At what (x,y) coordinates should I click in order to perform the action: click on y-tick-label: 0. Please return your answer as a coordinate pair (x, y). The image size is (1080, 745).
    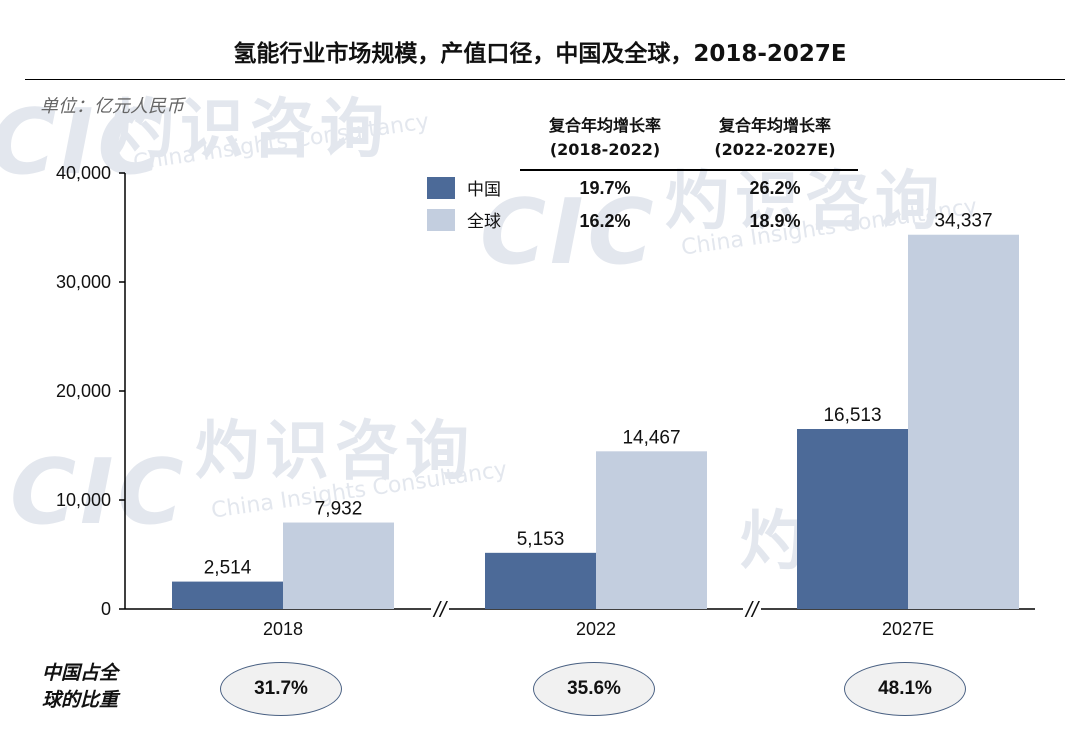
    Looking at the image, I should click on (106, 609).